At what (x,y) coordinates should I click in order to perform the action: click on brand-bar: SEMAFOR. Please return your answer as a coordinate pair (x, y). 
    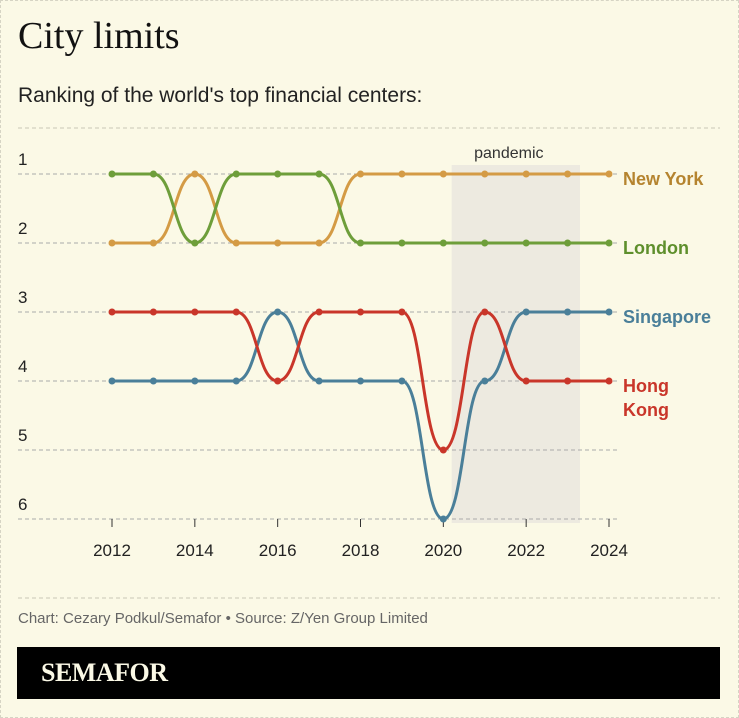
    Looking at the image, I should click on (368, 673).